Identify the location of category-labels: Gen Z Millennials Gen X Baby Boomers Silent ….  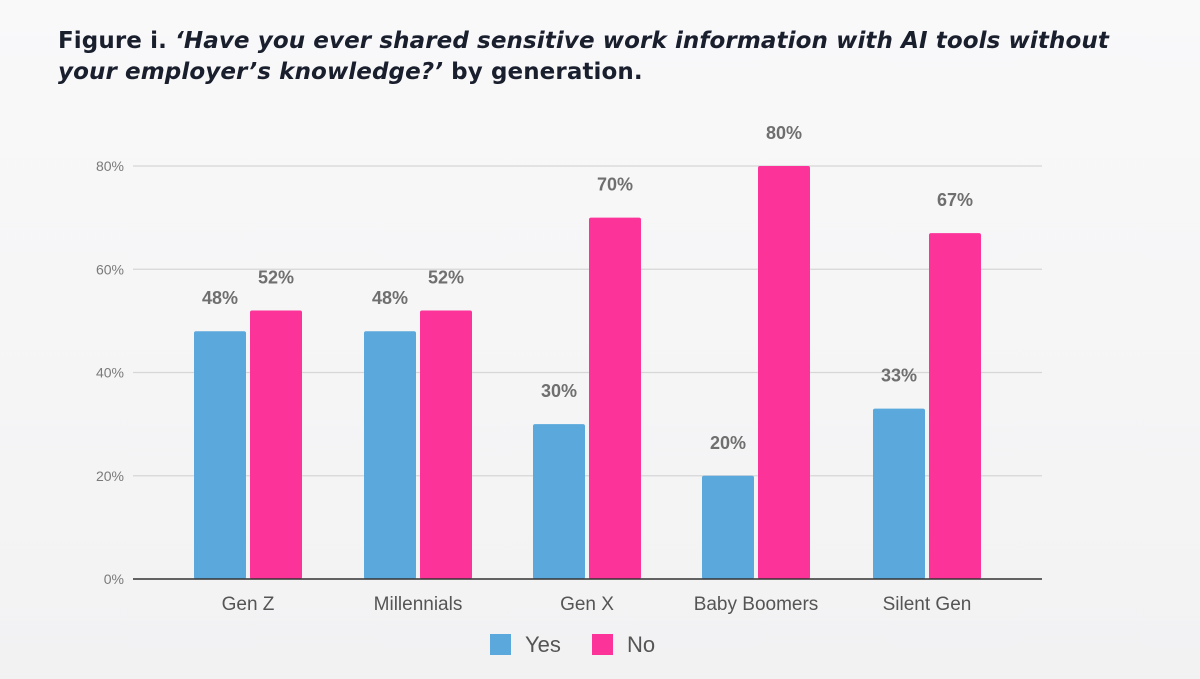
(597, 604).